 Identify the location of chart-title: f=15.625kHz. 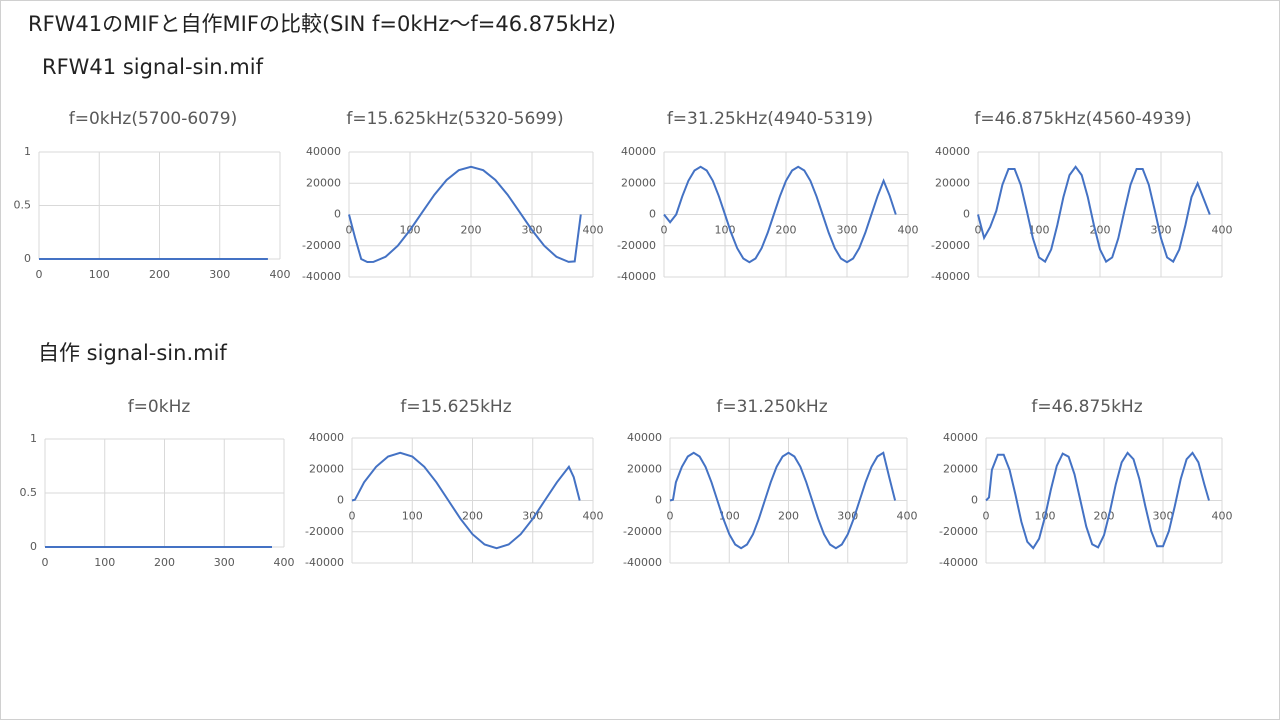
(455, 407).